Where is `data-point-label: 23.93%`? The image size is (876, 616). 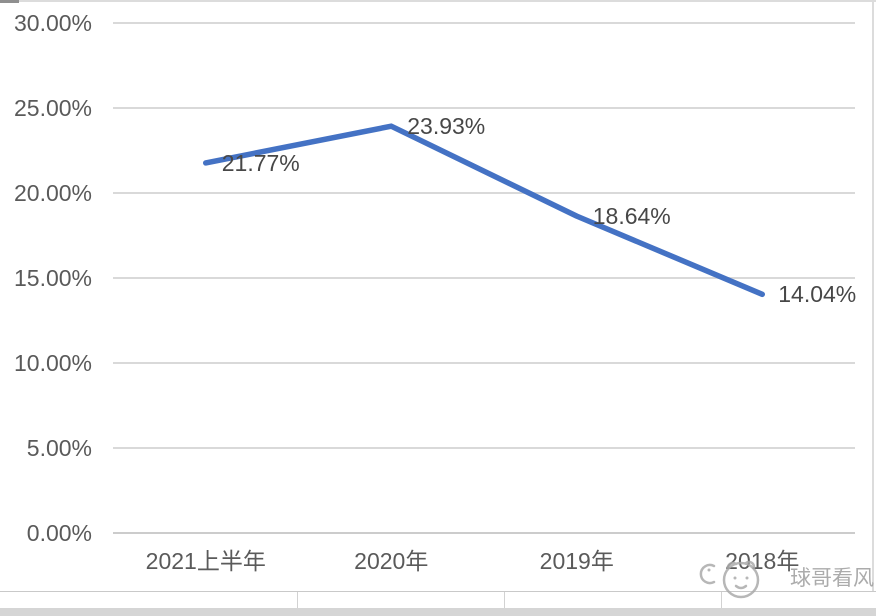 data-point-label: 23.93% is located at coordinates (446, 126).